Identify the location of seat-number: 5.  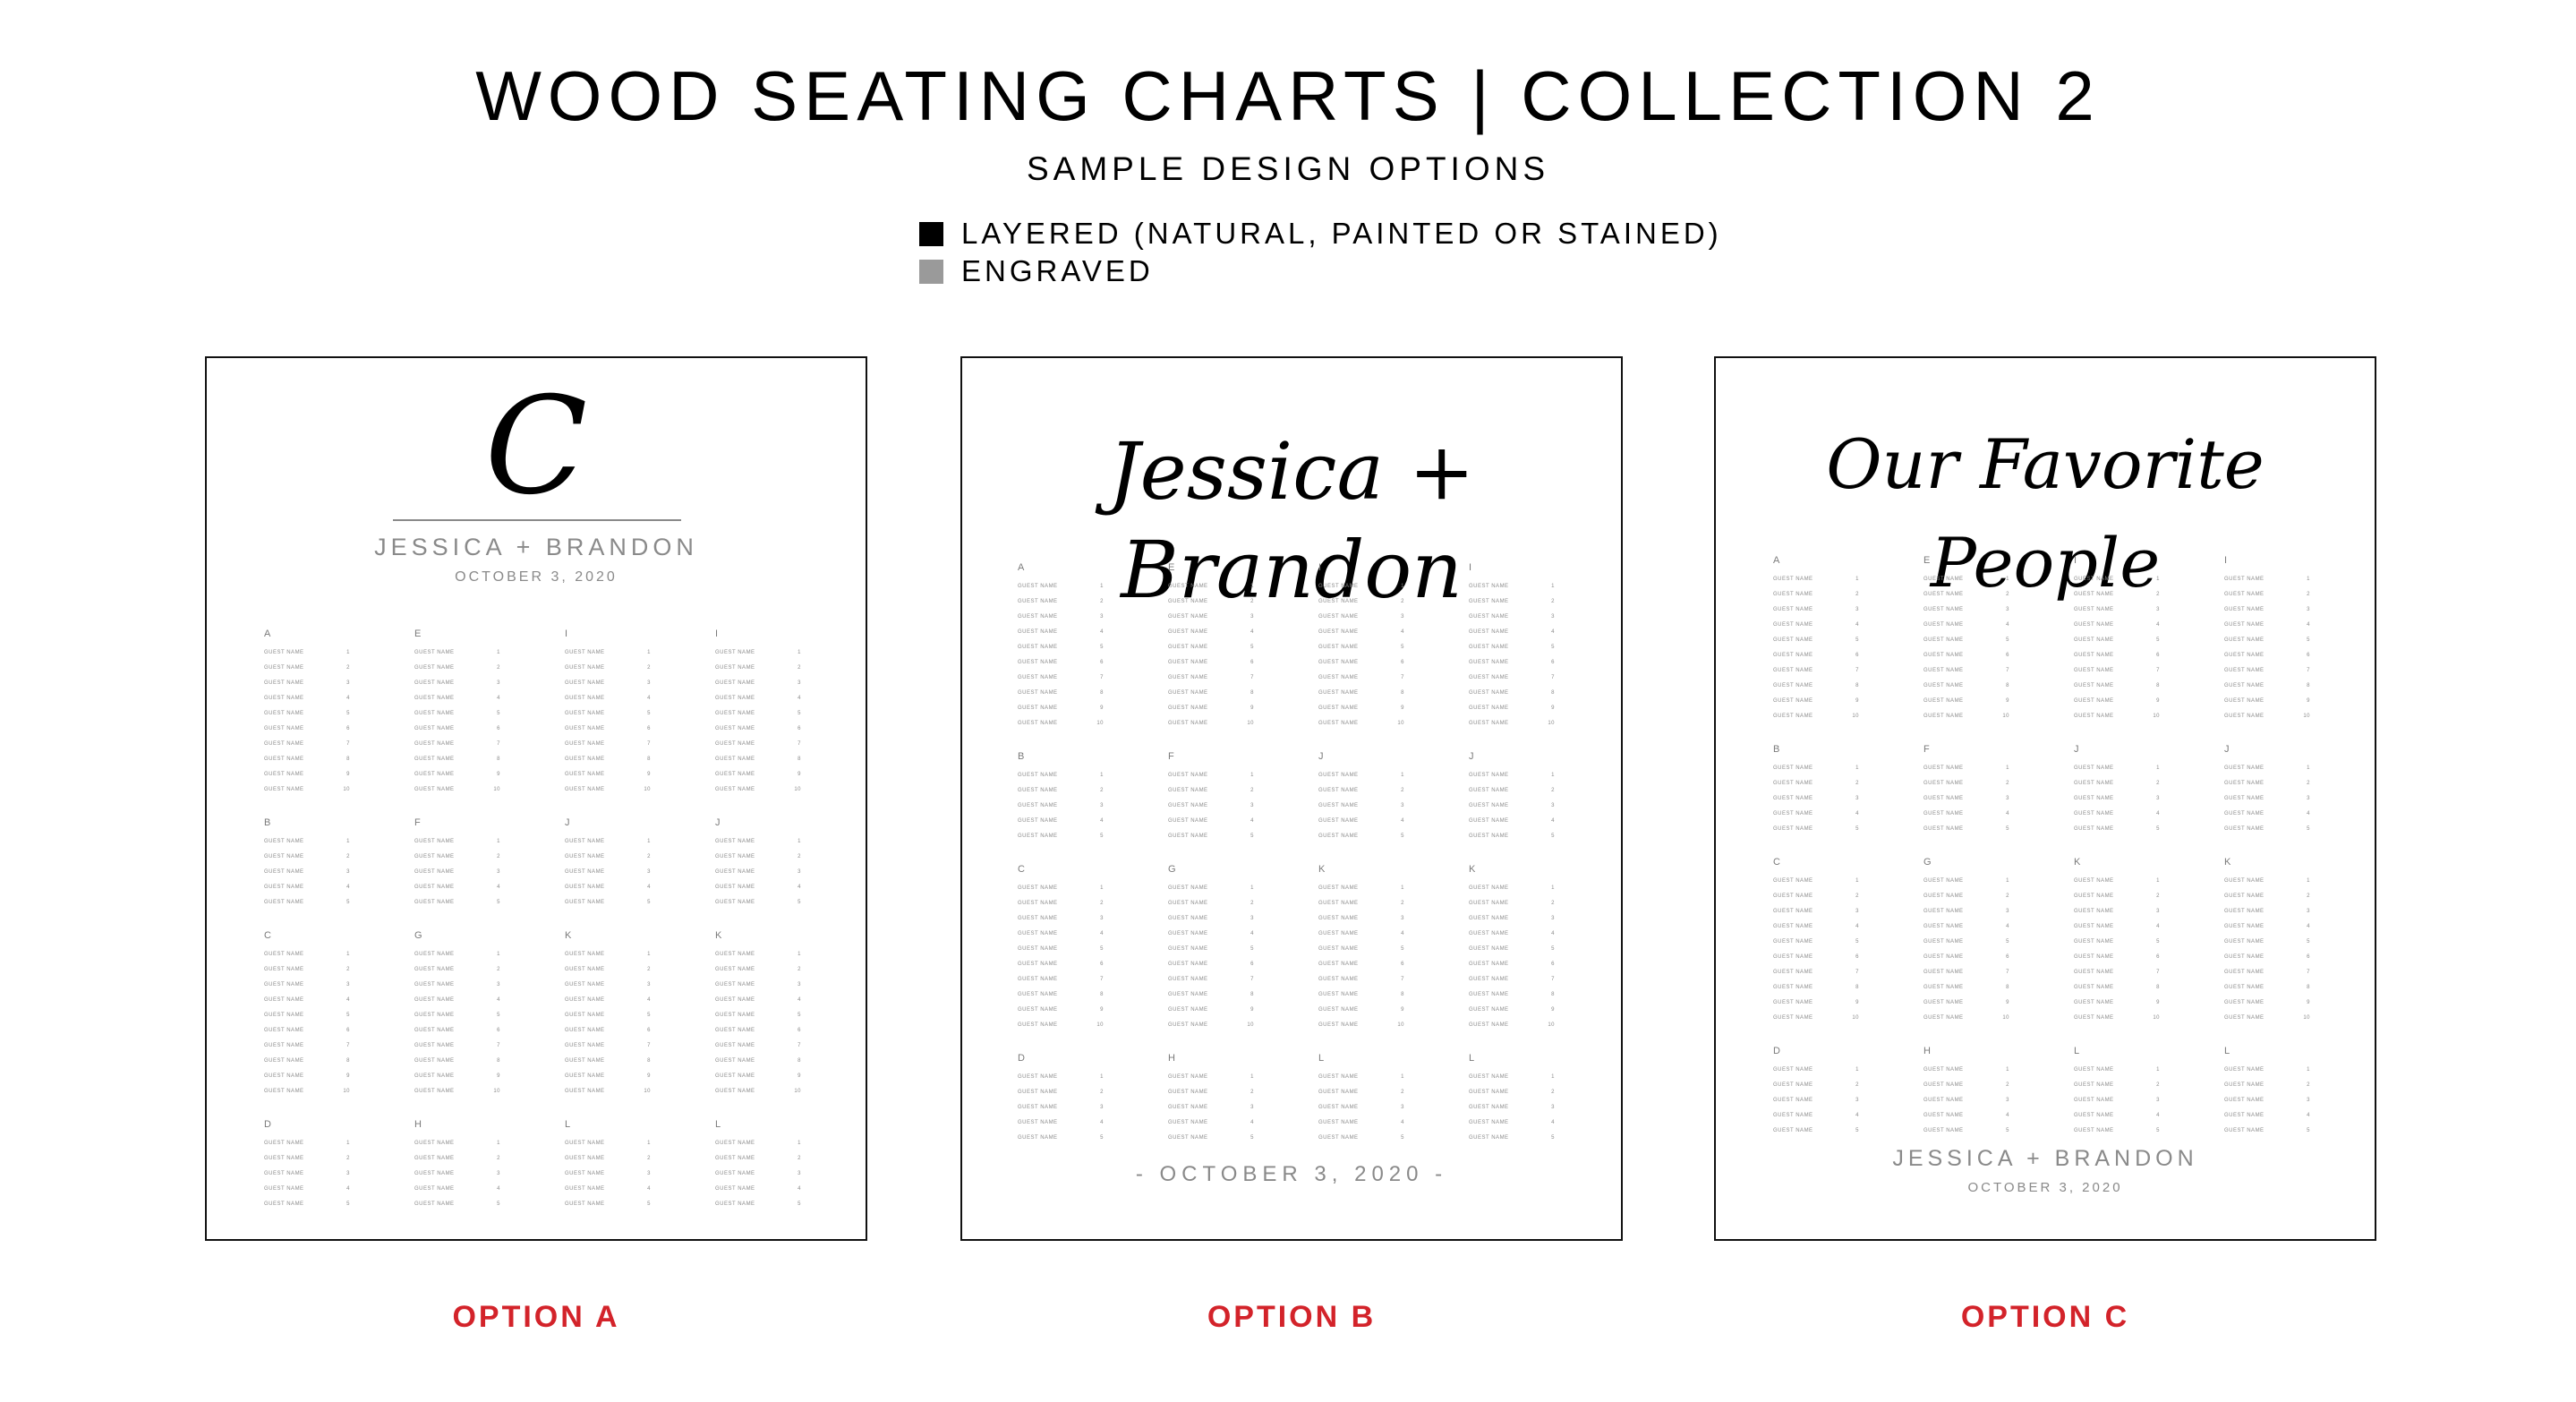
(2308, 640).